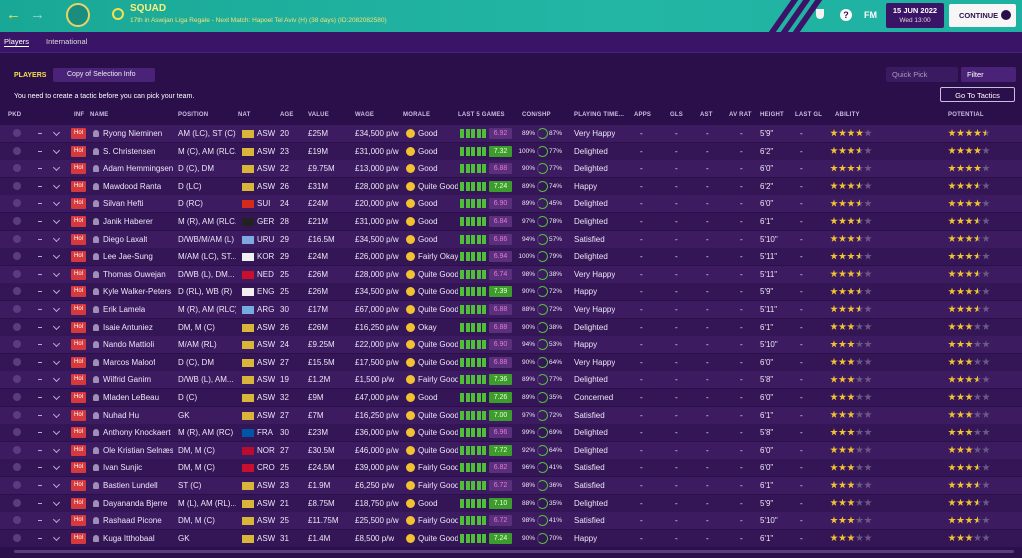 The width and height of the screenshot is (1022, 558). I want to click on column-header: AST, so click(706, 115).